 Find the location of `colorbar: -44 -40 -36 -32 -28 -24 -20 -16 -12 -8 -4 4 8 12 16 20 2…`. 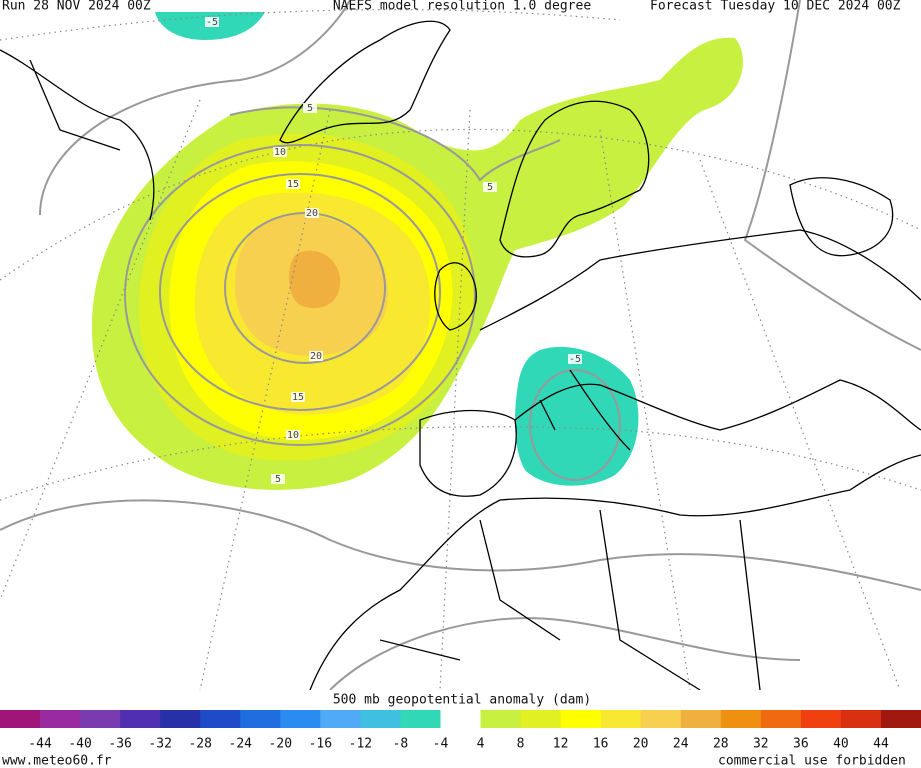

colorbar: -44 -40 -36 -32 -28 -24 -20 -16 -12 -8 -4 4 8 12 16 20 2… is located at coordinates (460, 731).